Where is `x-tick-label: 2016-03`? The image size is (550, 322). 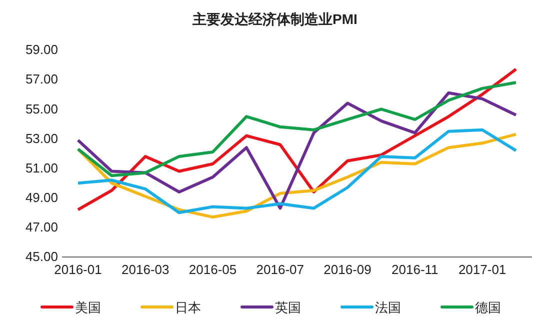 x-tick-label: 2016-03 is located at coordinates (146, 270).